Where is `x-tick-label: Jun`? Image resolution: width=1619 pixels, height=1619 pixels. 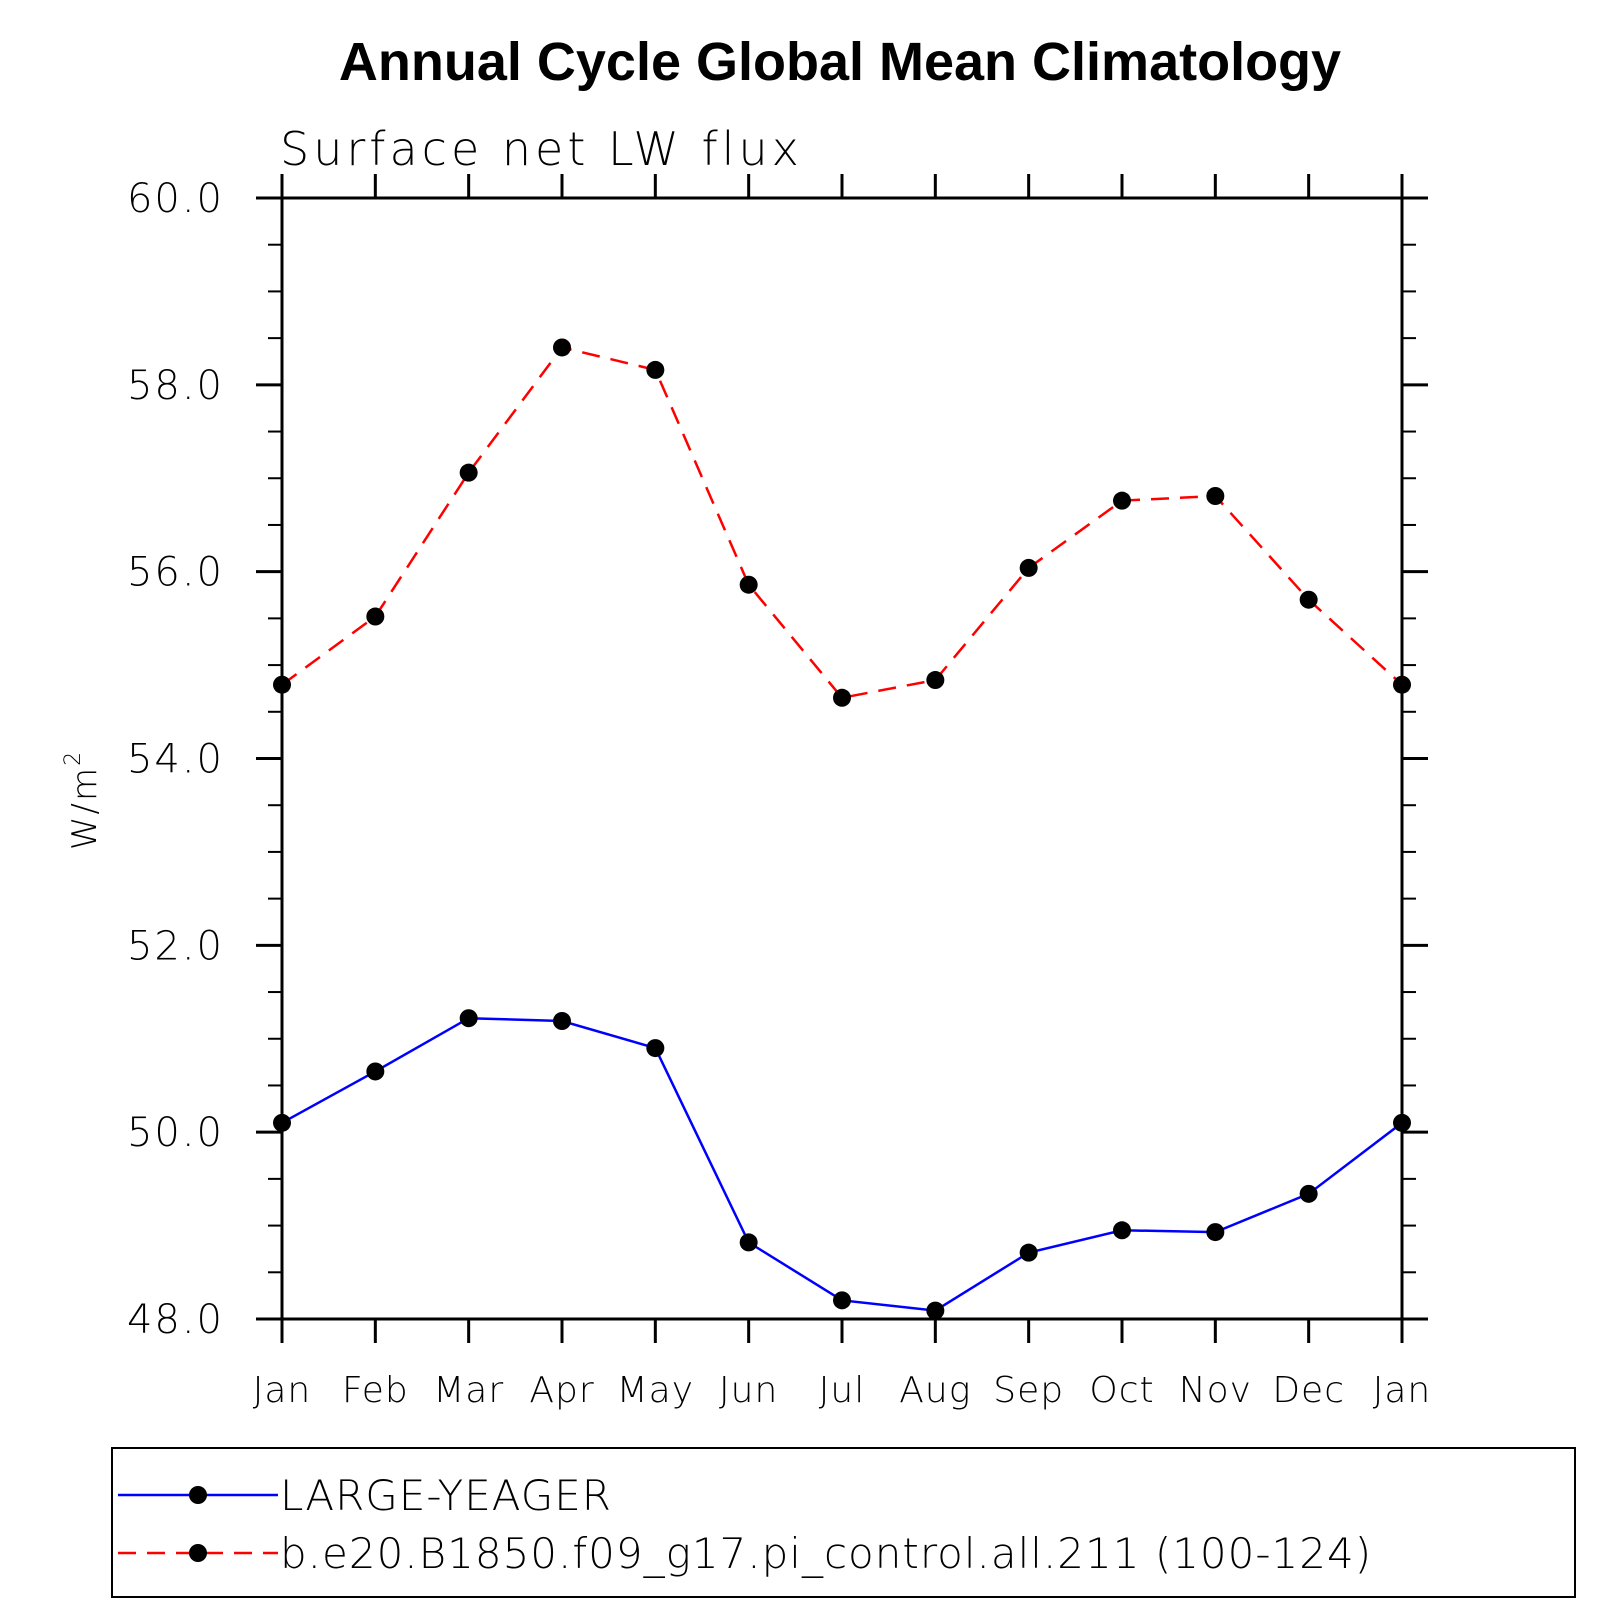
x-tick-label: Jun is located at coordinates (748, 1390).